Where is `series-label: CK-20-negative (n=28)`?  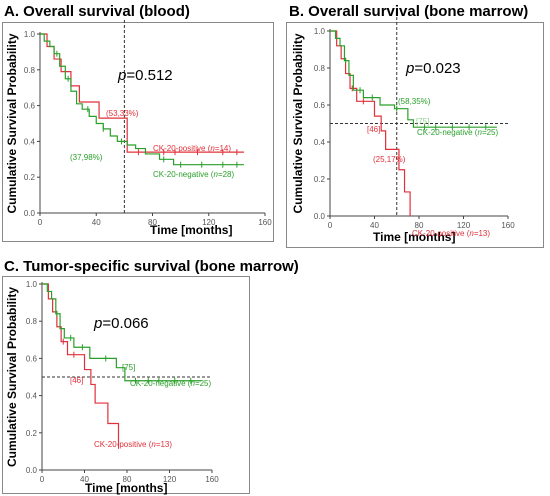
series-label: CK-20-negative (n=28) is located at coordinates (194, 174).